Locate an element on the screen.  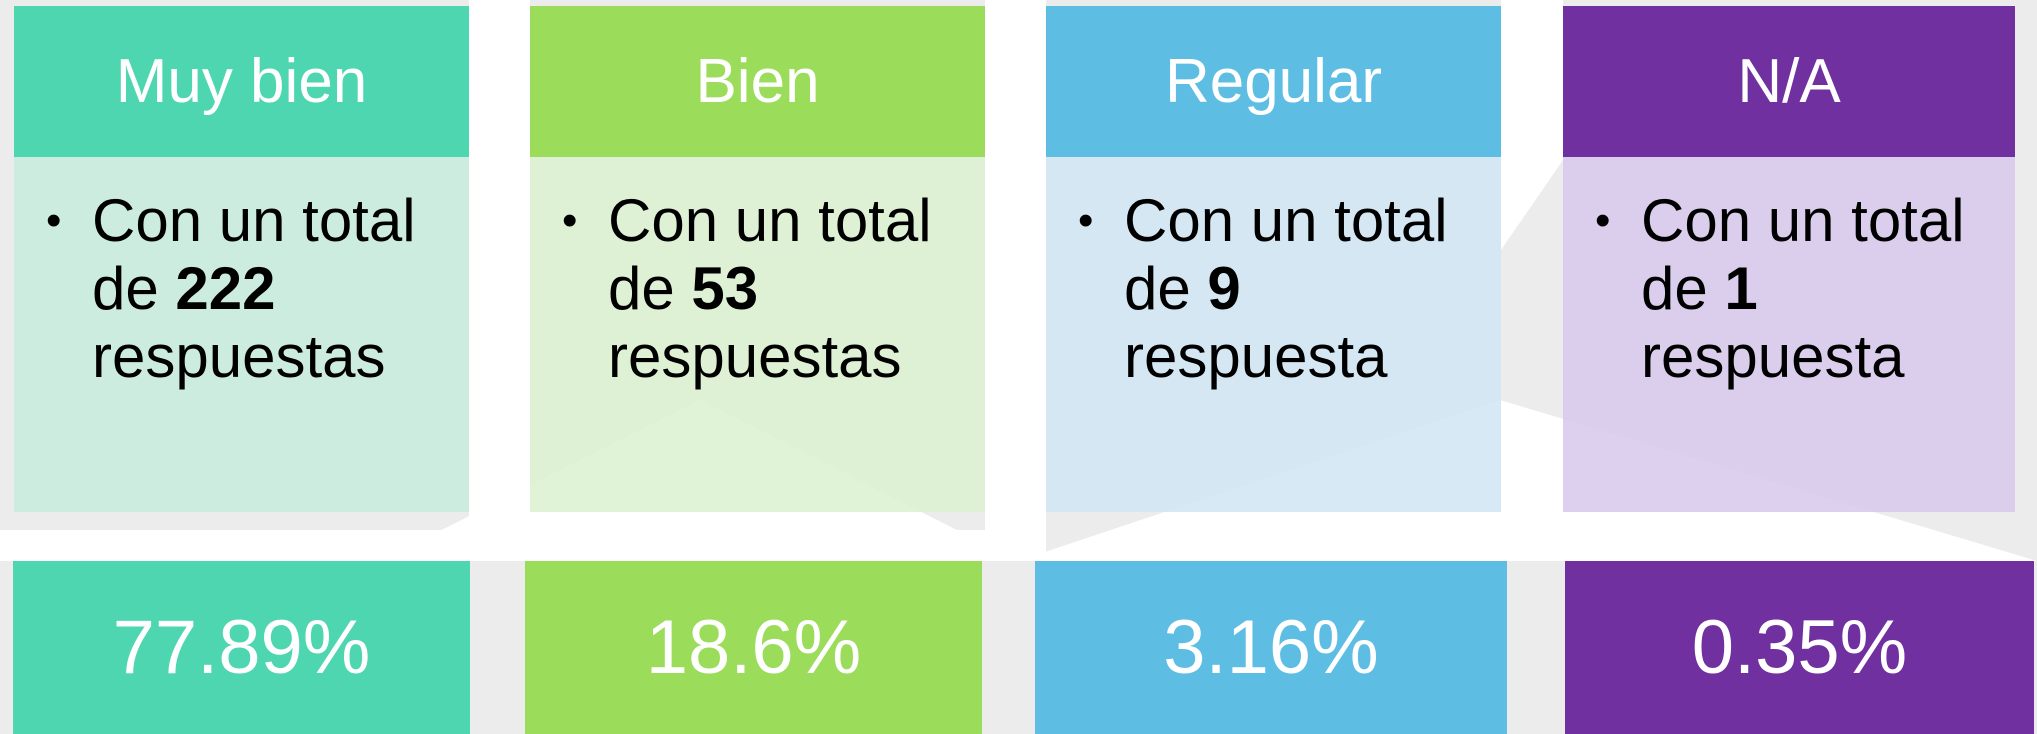
bullet-text: Con un total de 1 respuesta is located at coordinates (1795, 289).